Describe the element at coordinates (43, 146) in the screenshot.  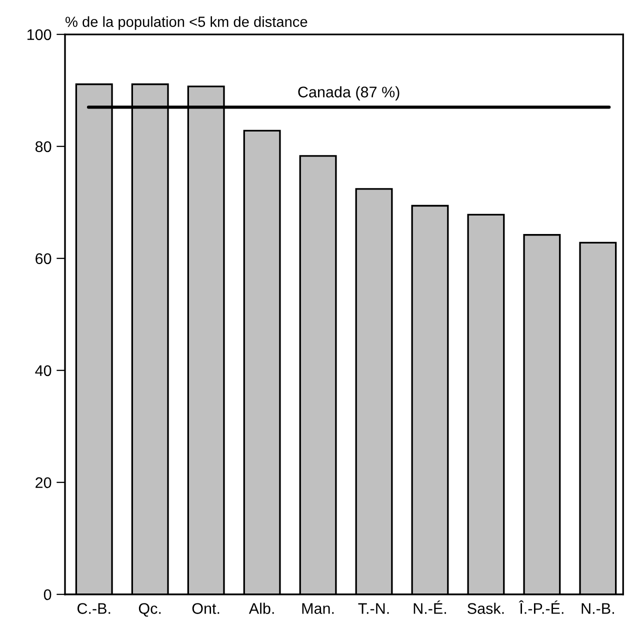
I see `y-tick-label: 80` at that location.